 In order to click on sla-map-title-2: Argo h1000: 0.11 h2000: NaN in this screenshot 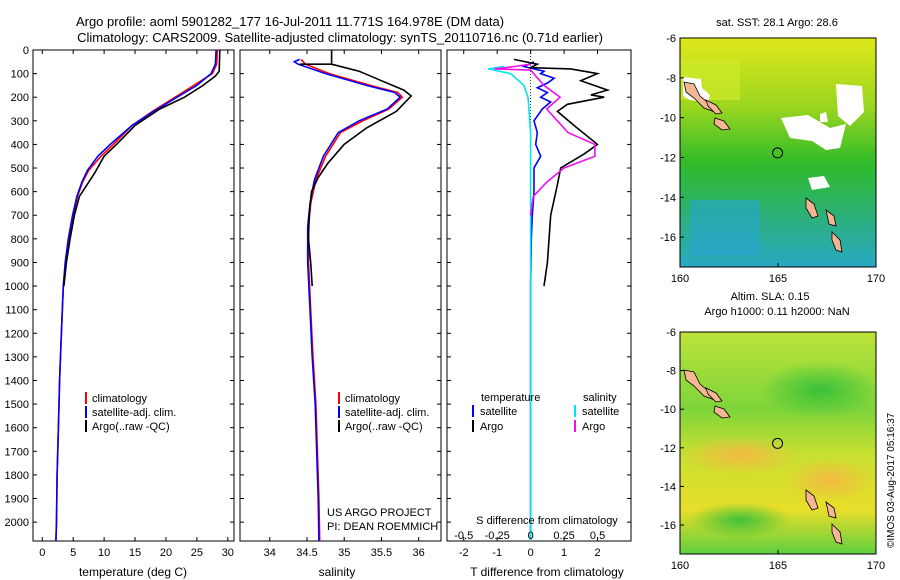, I will do `click(776, 312)`.